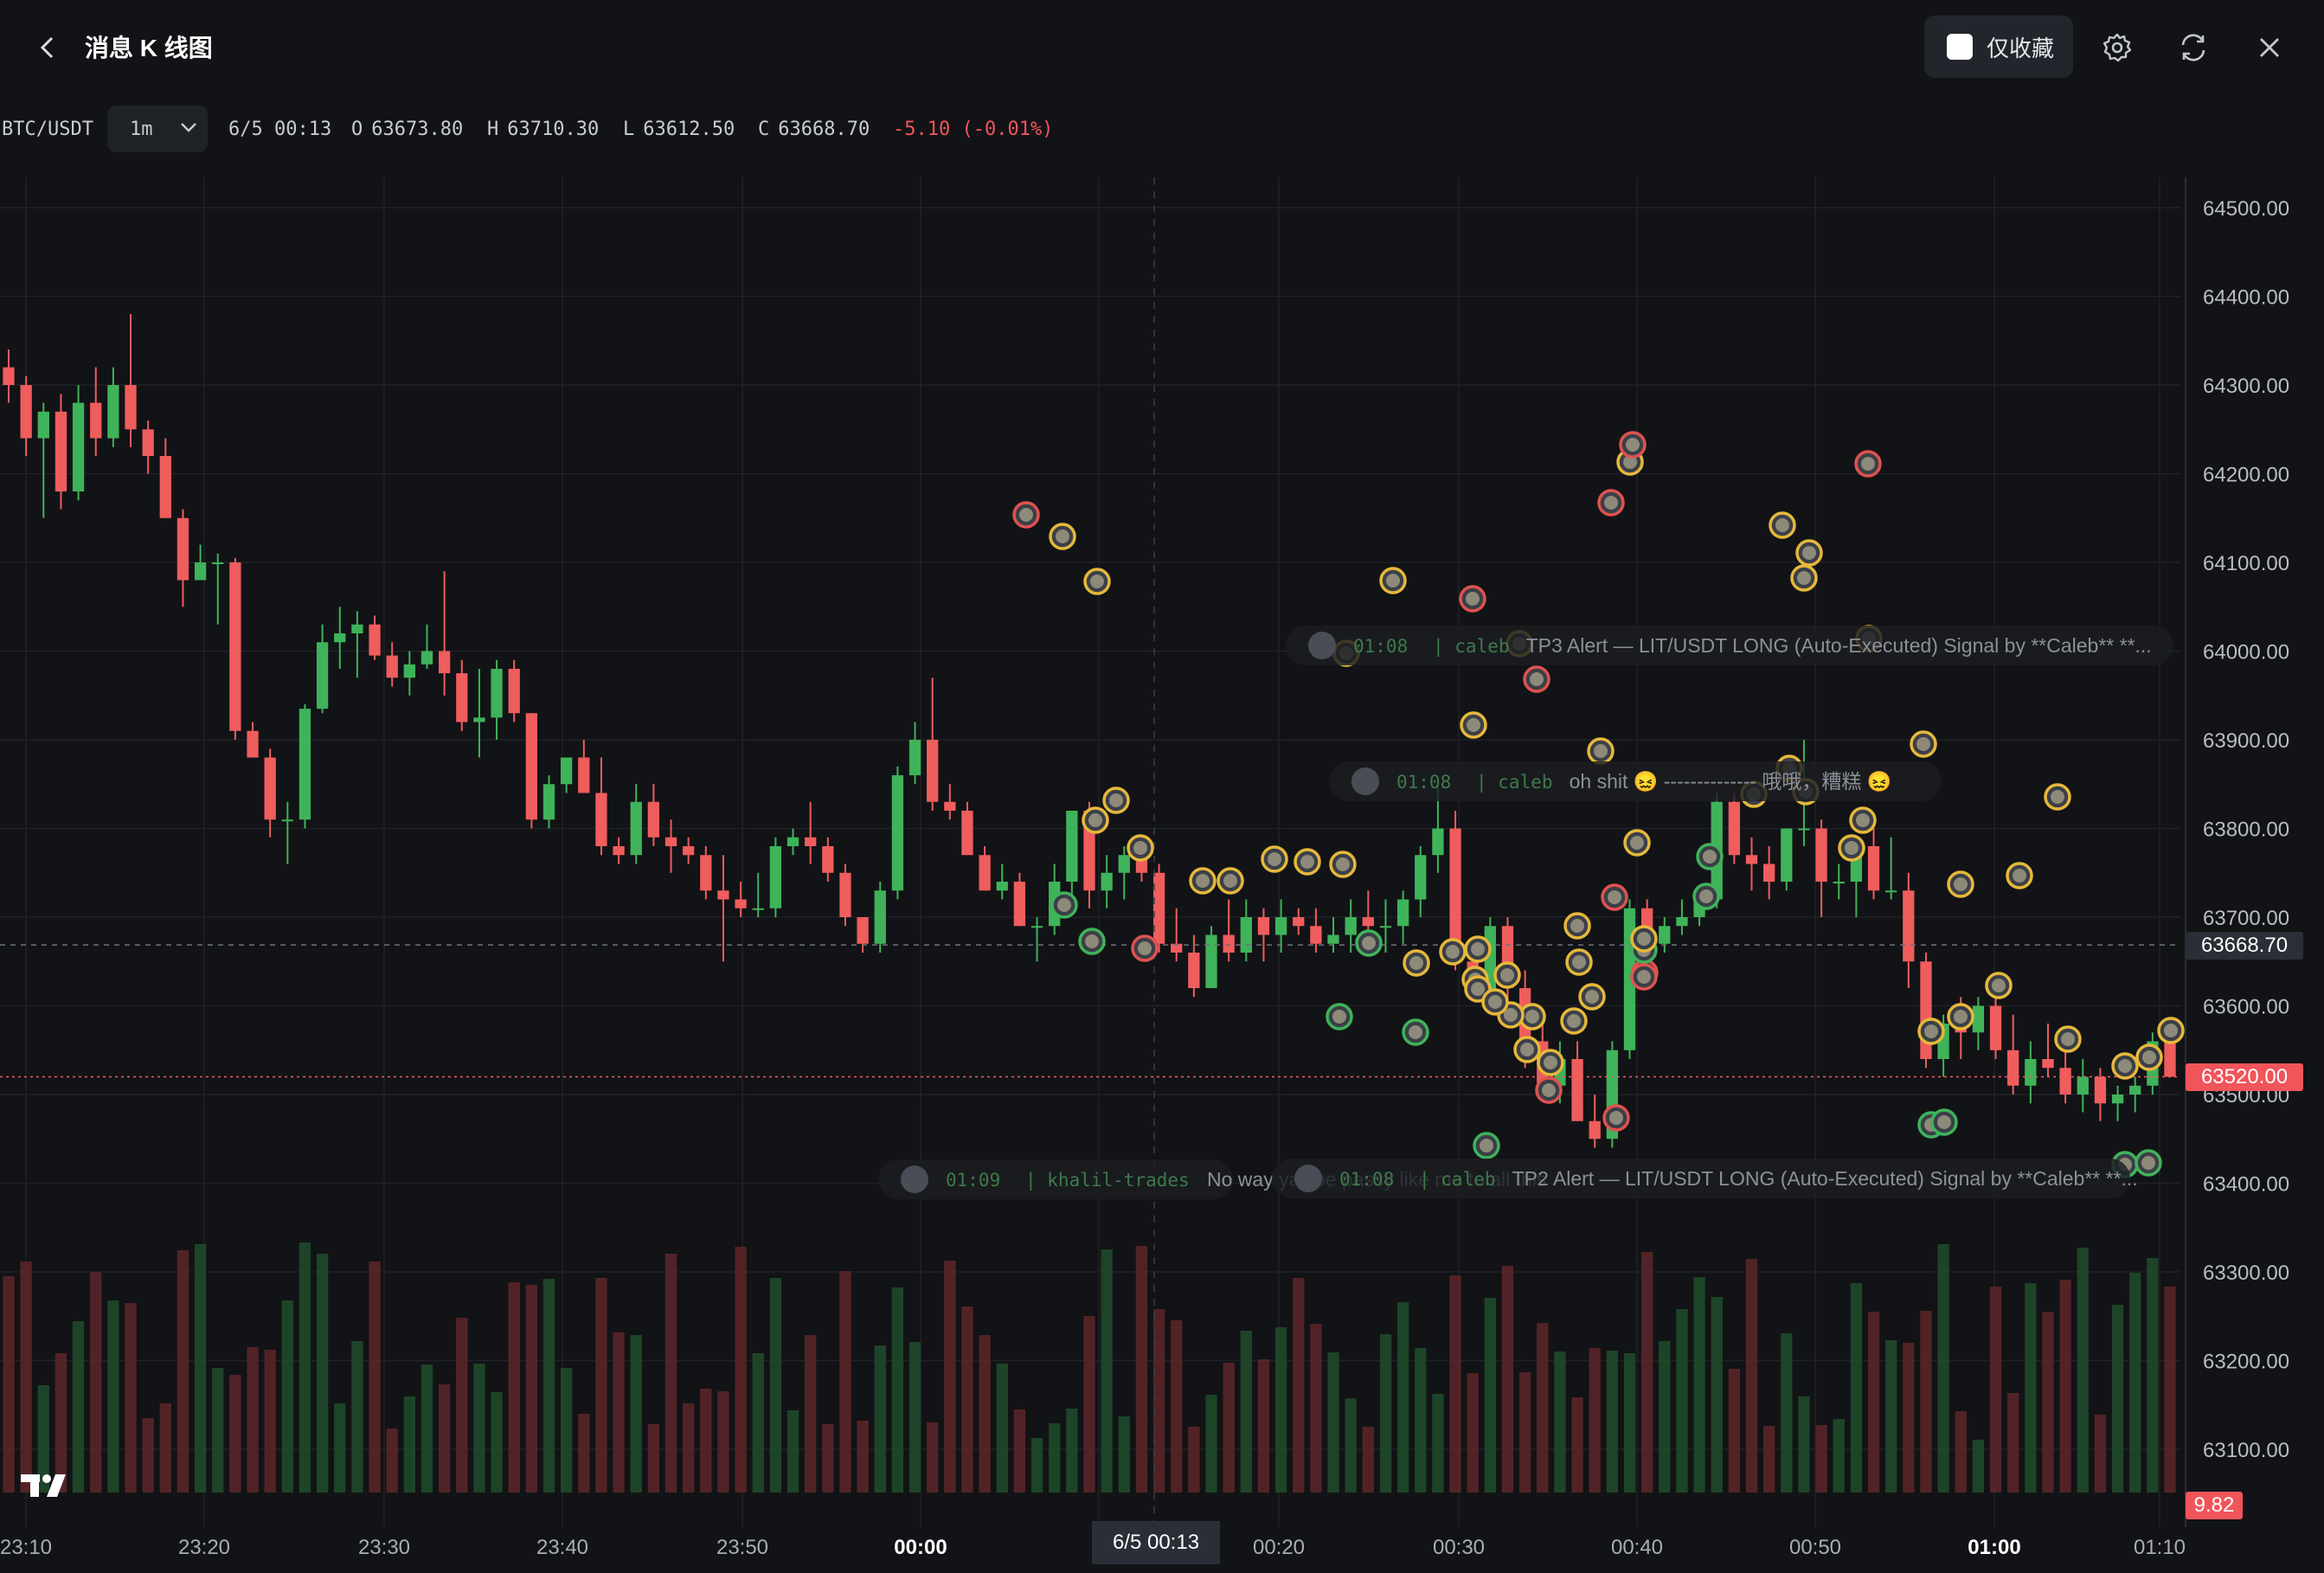 This screenshot has height=1573, width=2324. What do you see at coordinates (2193, 47) in the screenshot?
I see `refresh-button` at bounding box center [2193, 47].